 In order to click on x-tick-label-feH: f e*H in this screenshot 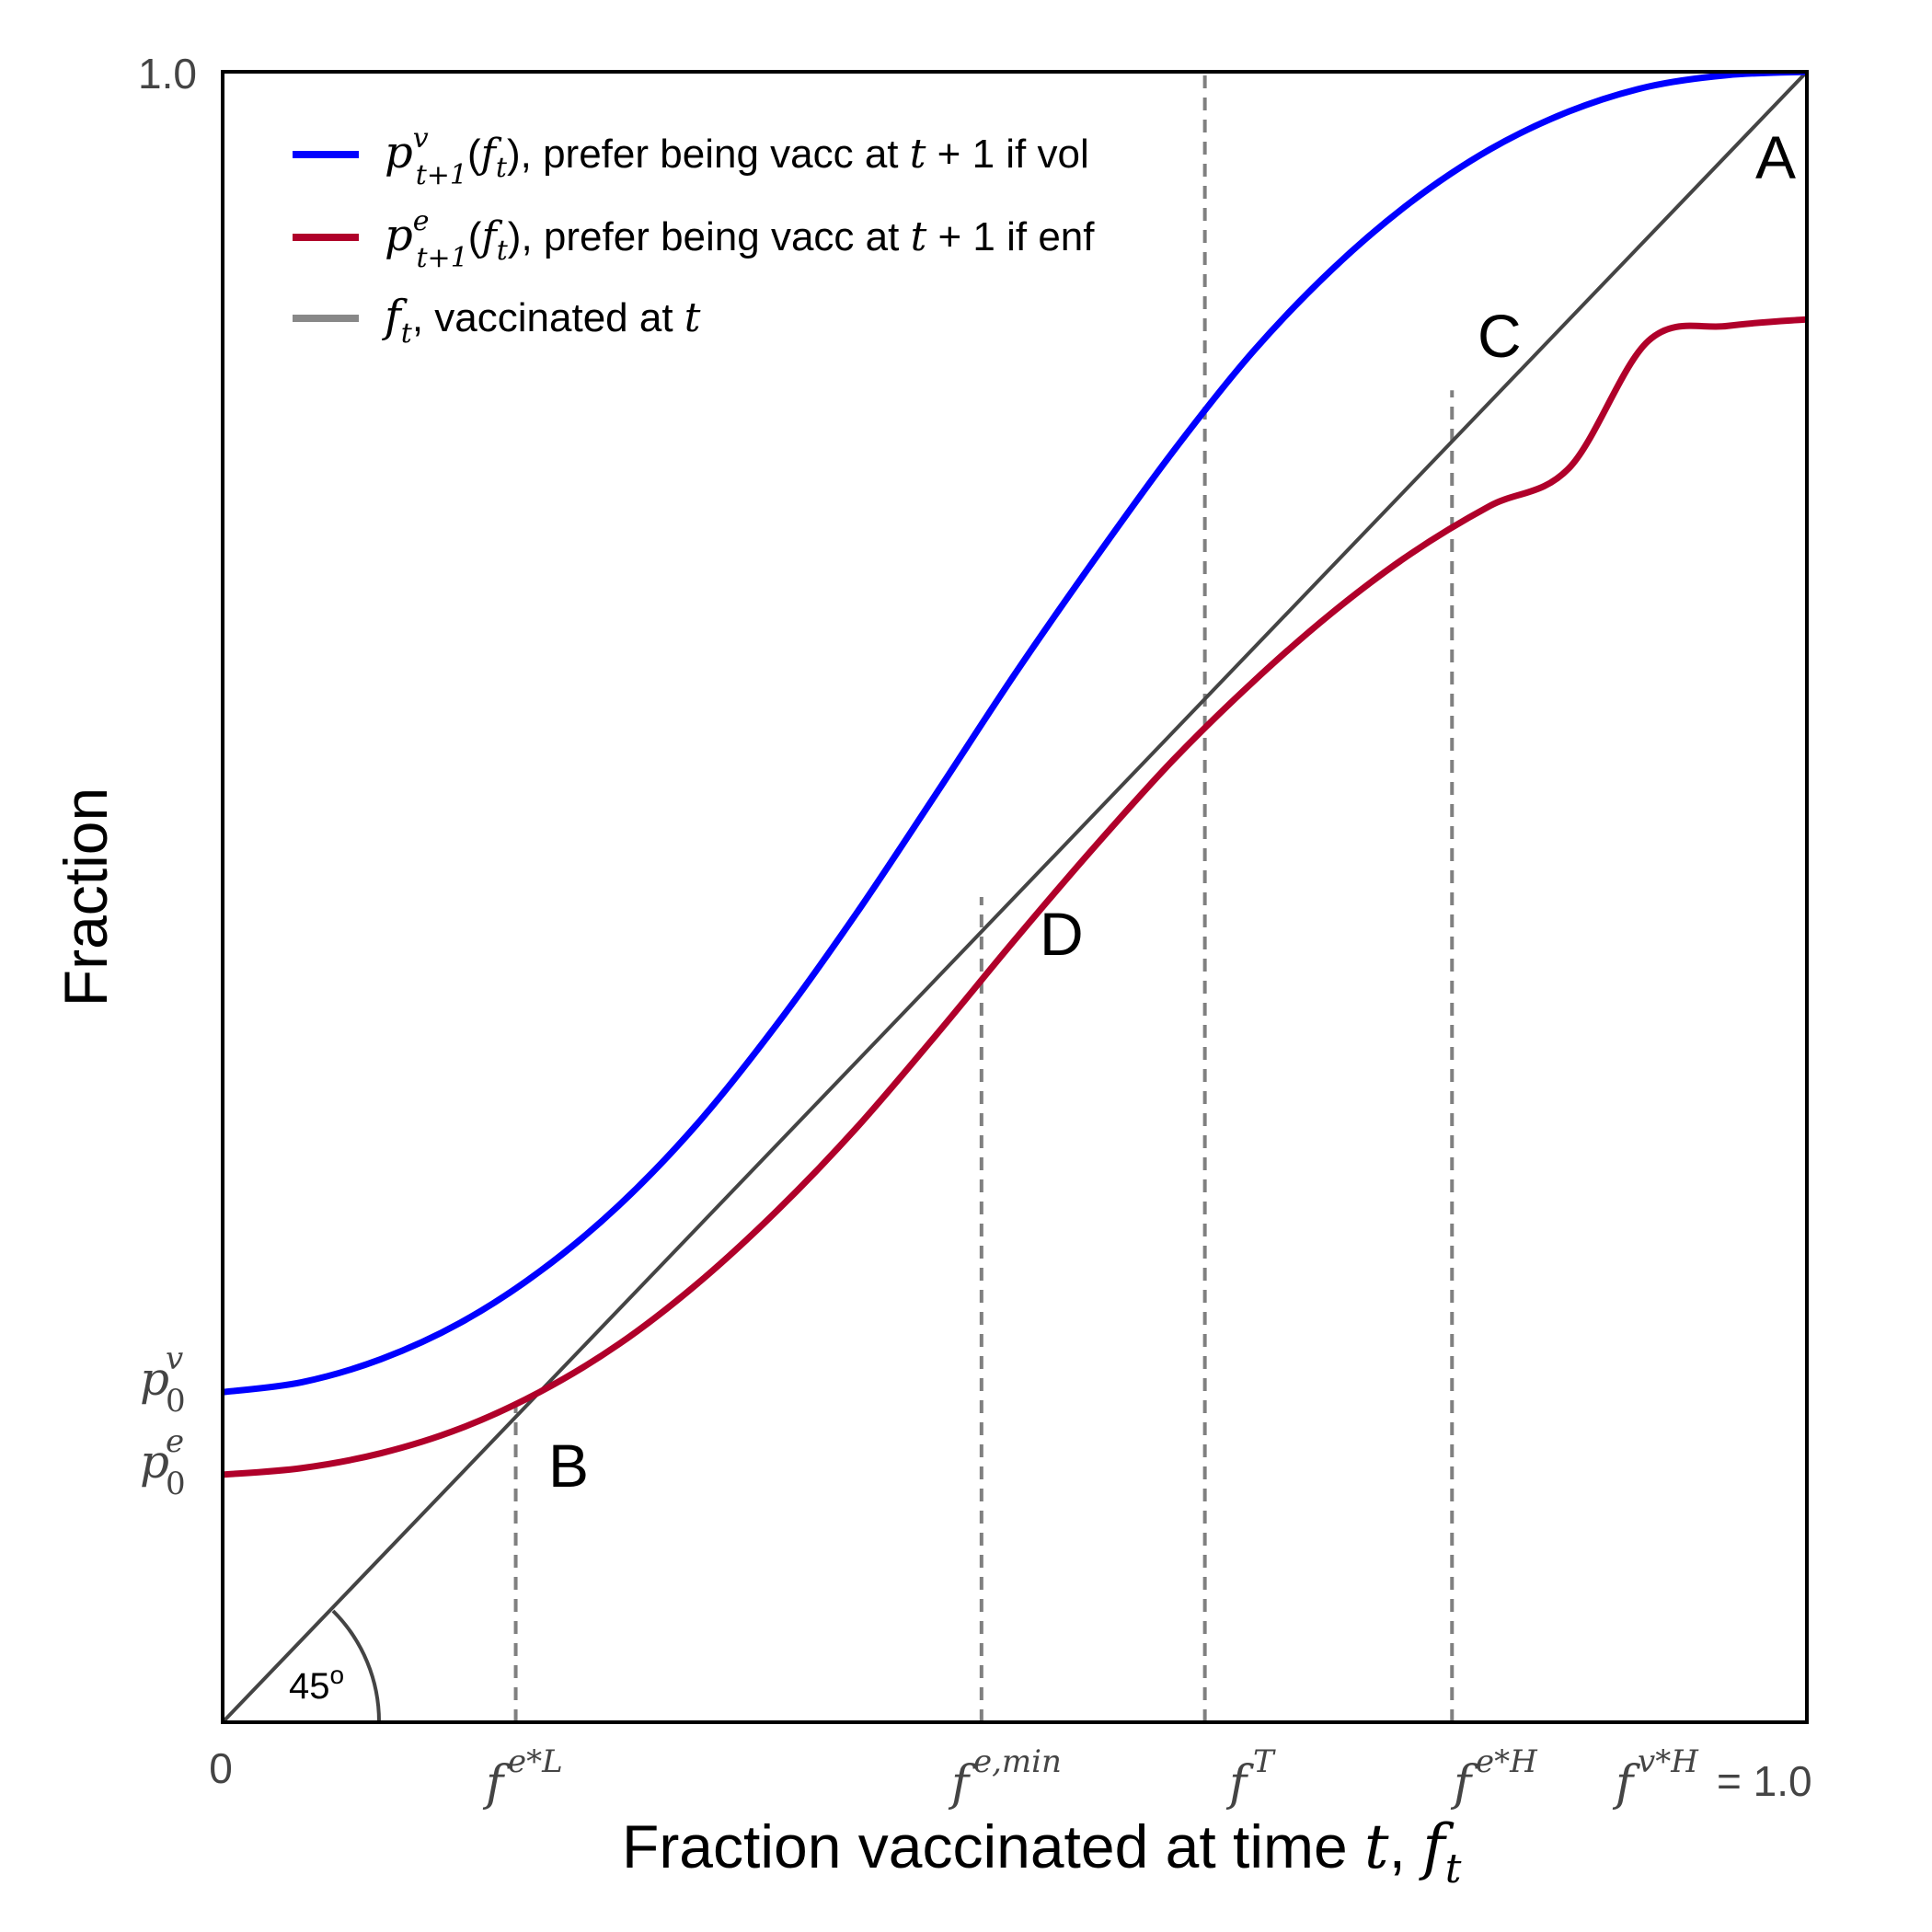, I will do `click(1494, 1777)`.